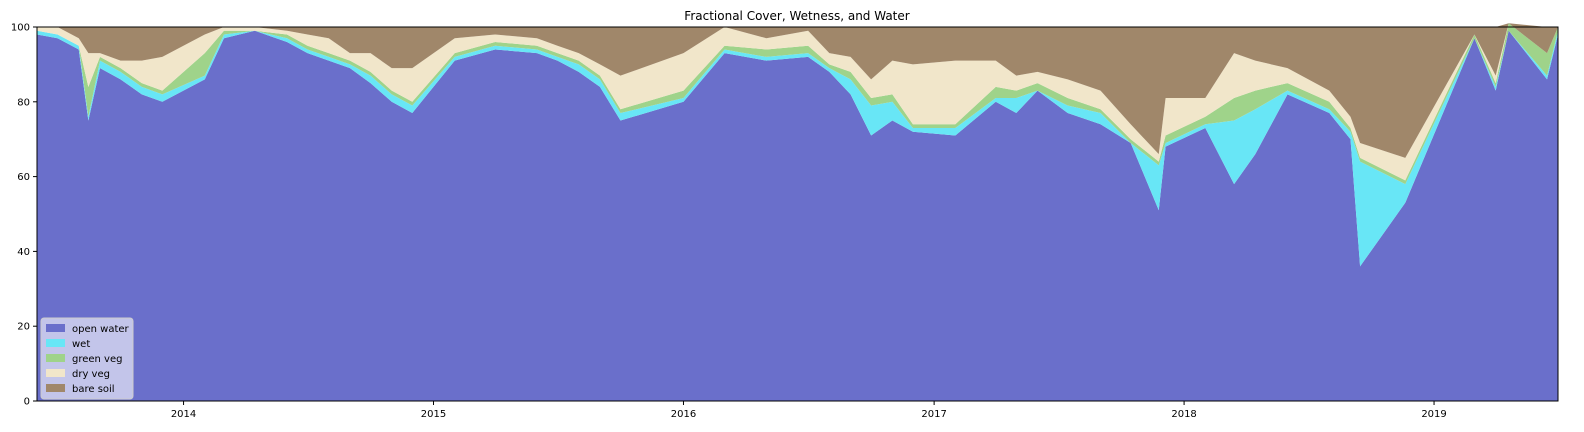 The height and width of the screenshot is (432, 1584). I want to click on legend-label: green veg, so click(97, 359).